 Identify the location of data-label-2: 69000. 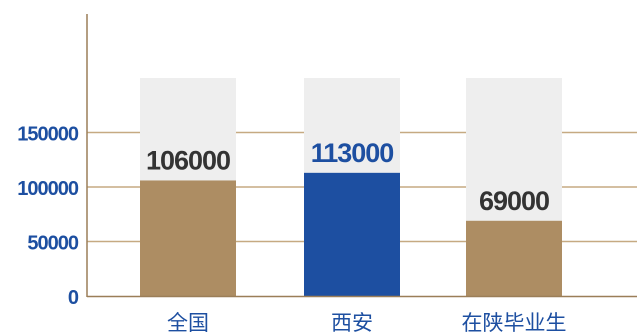
(514, 201).